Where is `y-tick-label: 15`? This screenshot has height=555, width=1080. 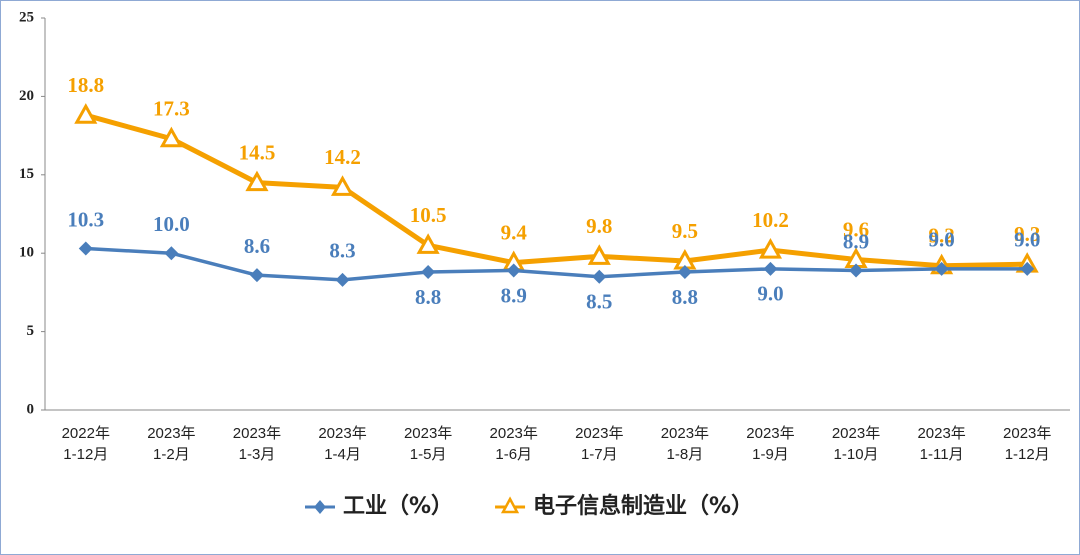
y-tick-label: 15 is located at coordinates (26, 174).